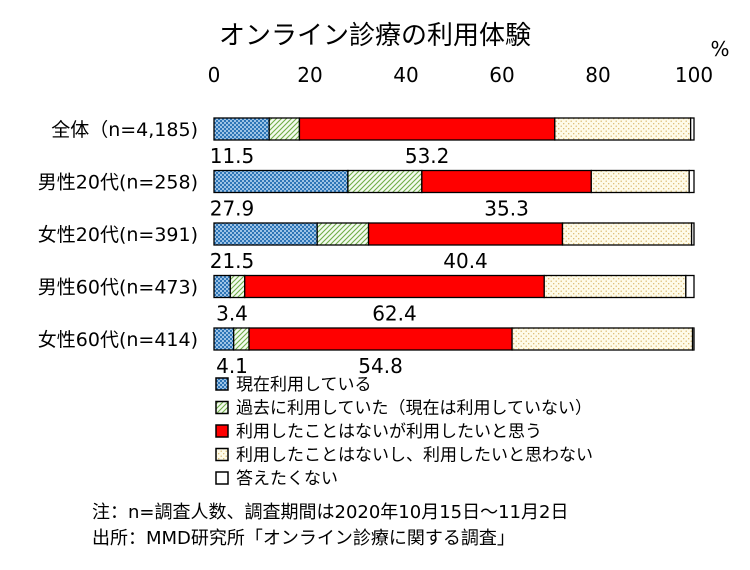 The height and width of the screenshot is (570, 750). I want to click on data-label: 54.8, so click(380, 366).